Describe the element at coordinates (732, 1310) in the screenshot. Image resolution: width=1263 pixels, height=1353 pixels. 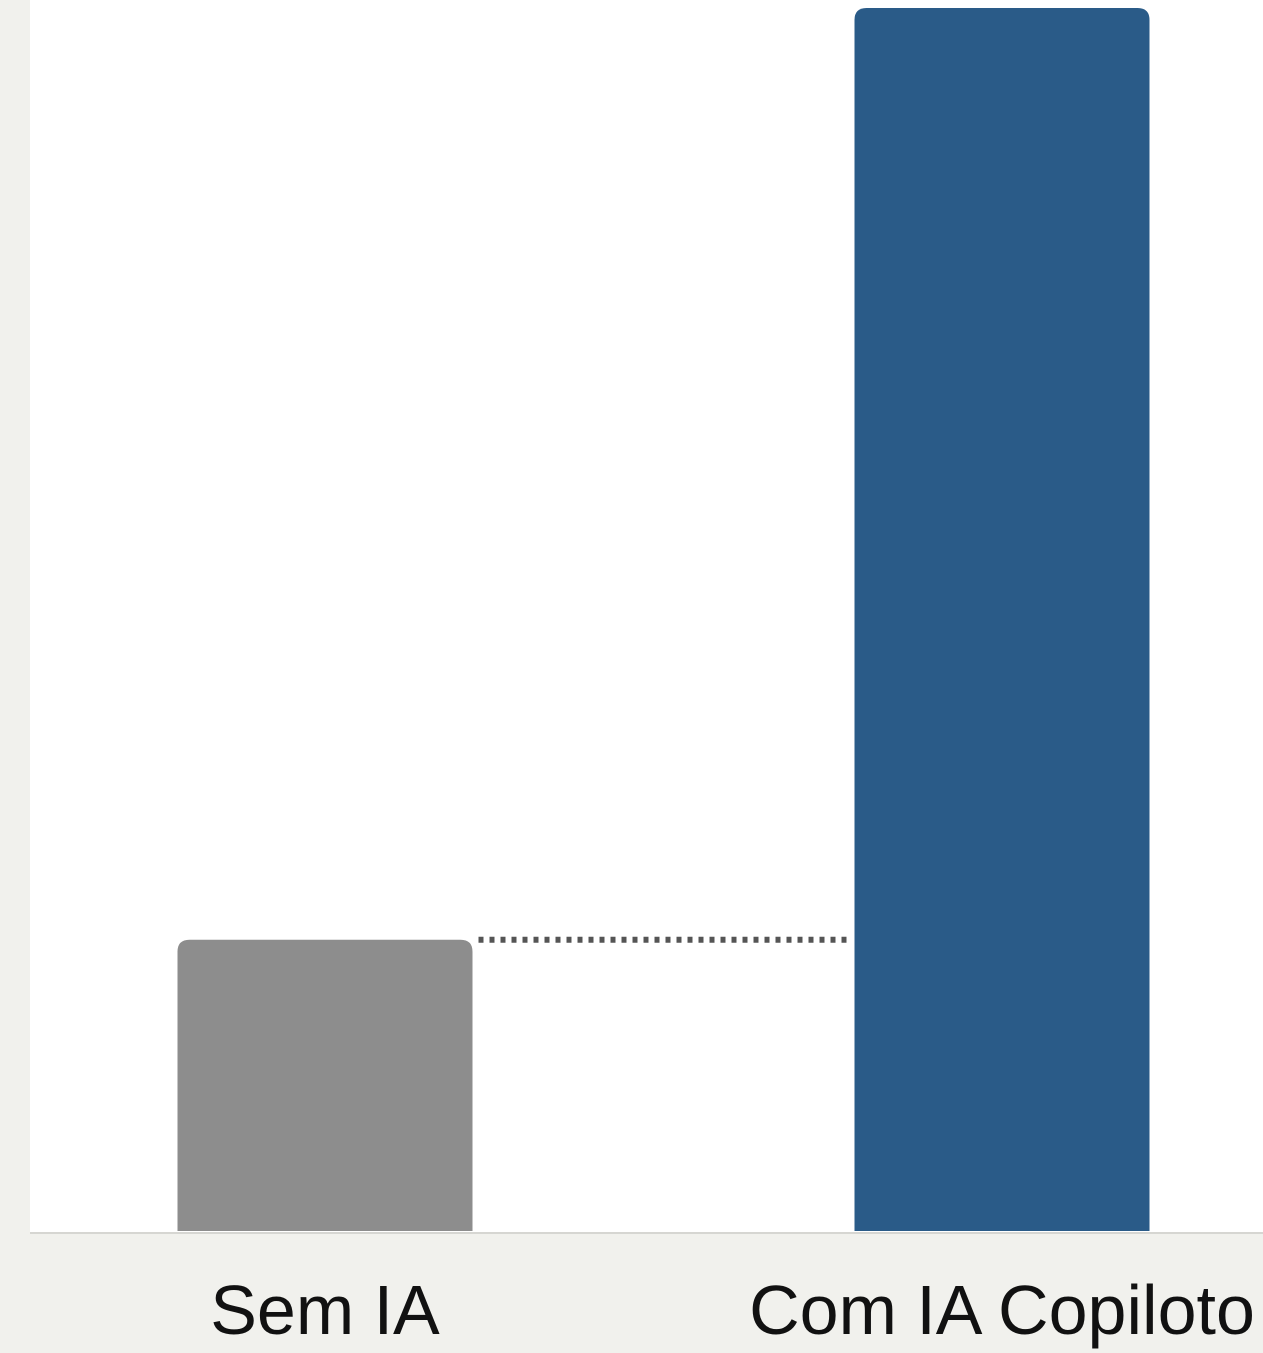
I see `category-labels-group: Sem IA Com IA Copiloto` at that location.